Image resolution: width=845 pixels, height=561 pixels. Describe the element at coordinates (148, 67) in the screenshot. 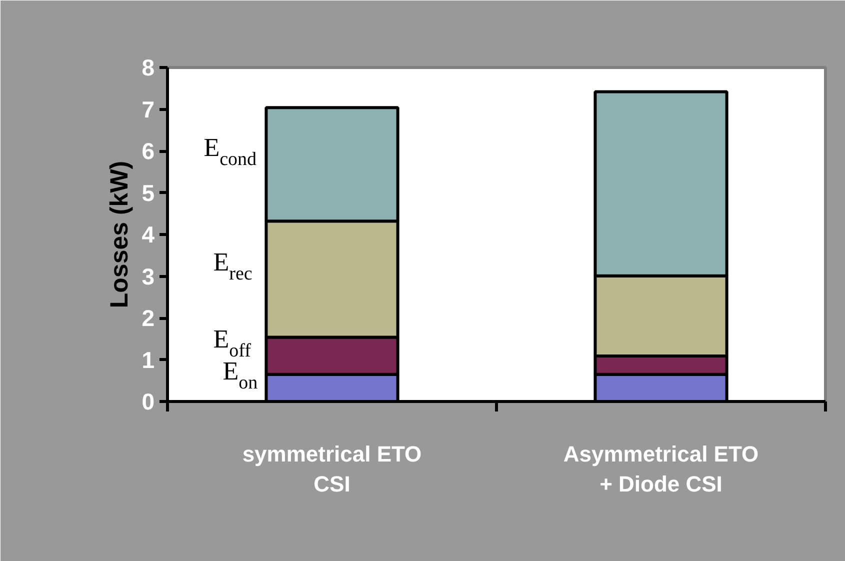

I see `y-tick-label: 8` at that location.